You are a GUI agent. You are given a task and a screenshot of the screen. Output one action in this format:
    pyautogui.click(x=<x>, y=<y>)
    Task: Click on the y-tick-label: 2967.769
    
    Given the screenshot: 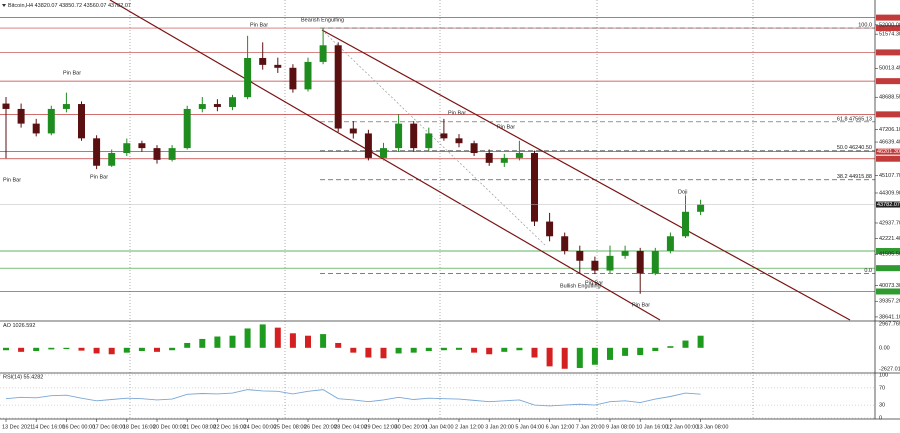 What is the action you would take?
    pyautogui.click(x=889, y=324)
    